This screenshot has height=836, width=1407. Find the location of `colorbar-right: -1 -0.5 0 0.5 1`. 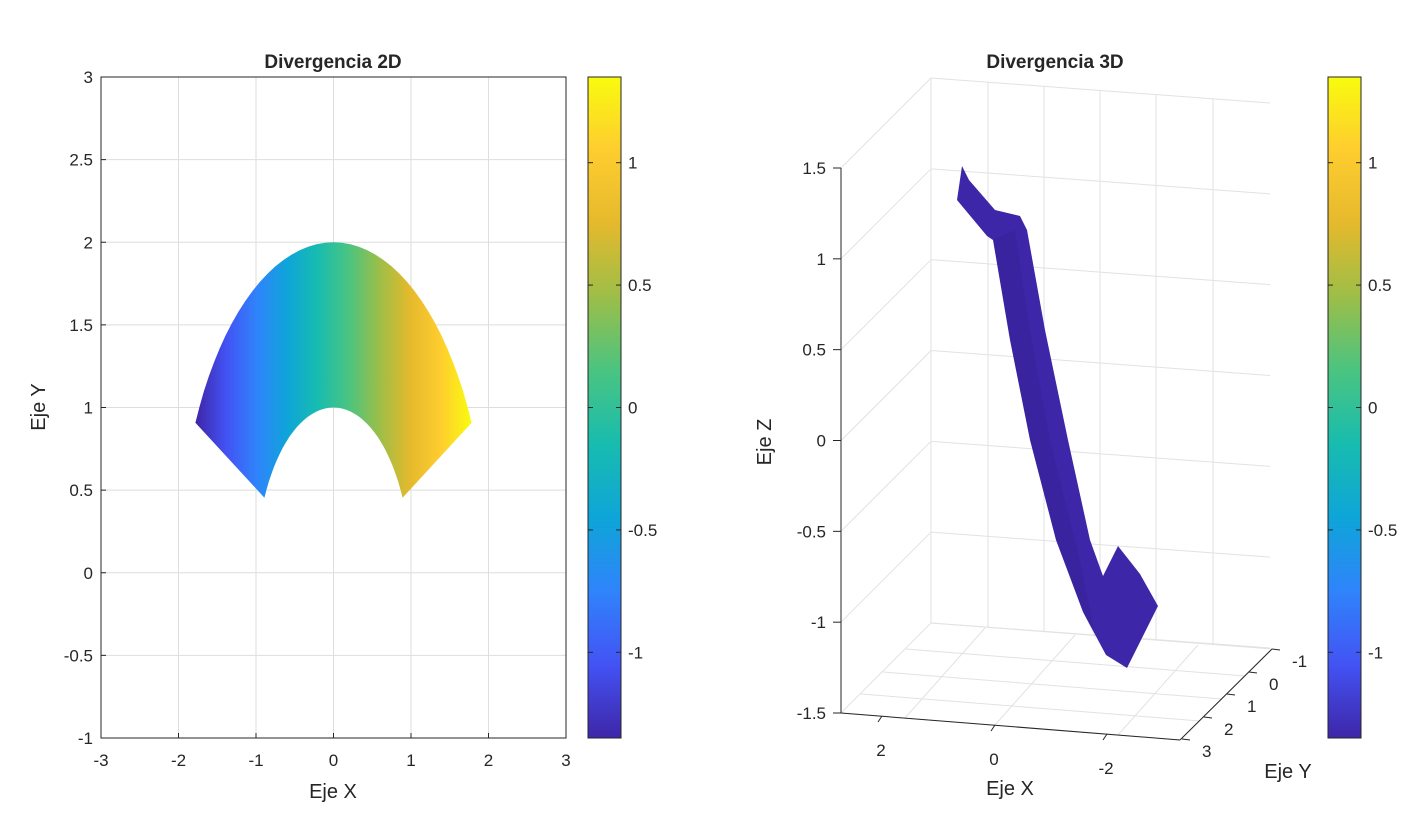

colorbar-right: -1 -0.5 0 0.5 1 is located at coordinates (1362, 407).